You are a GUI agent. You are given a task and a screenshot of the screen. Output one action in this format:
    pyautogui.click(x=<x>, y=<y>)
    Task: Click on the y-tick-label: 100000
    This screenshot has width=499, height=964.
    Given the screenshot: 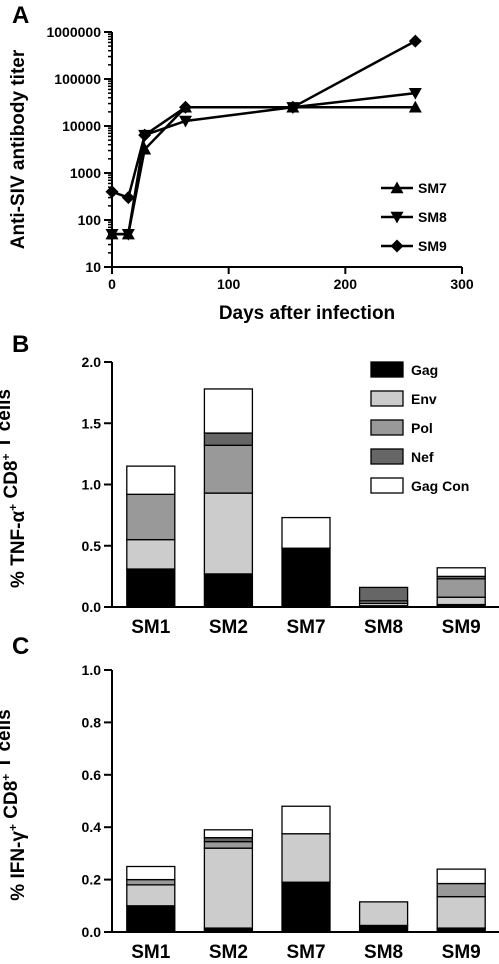 What is the action you would take?
    pyautogui.click(x=77, y=79)
    